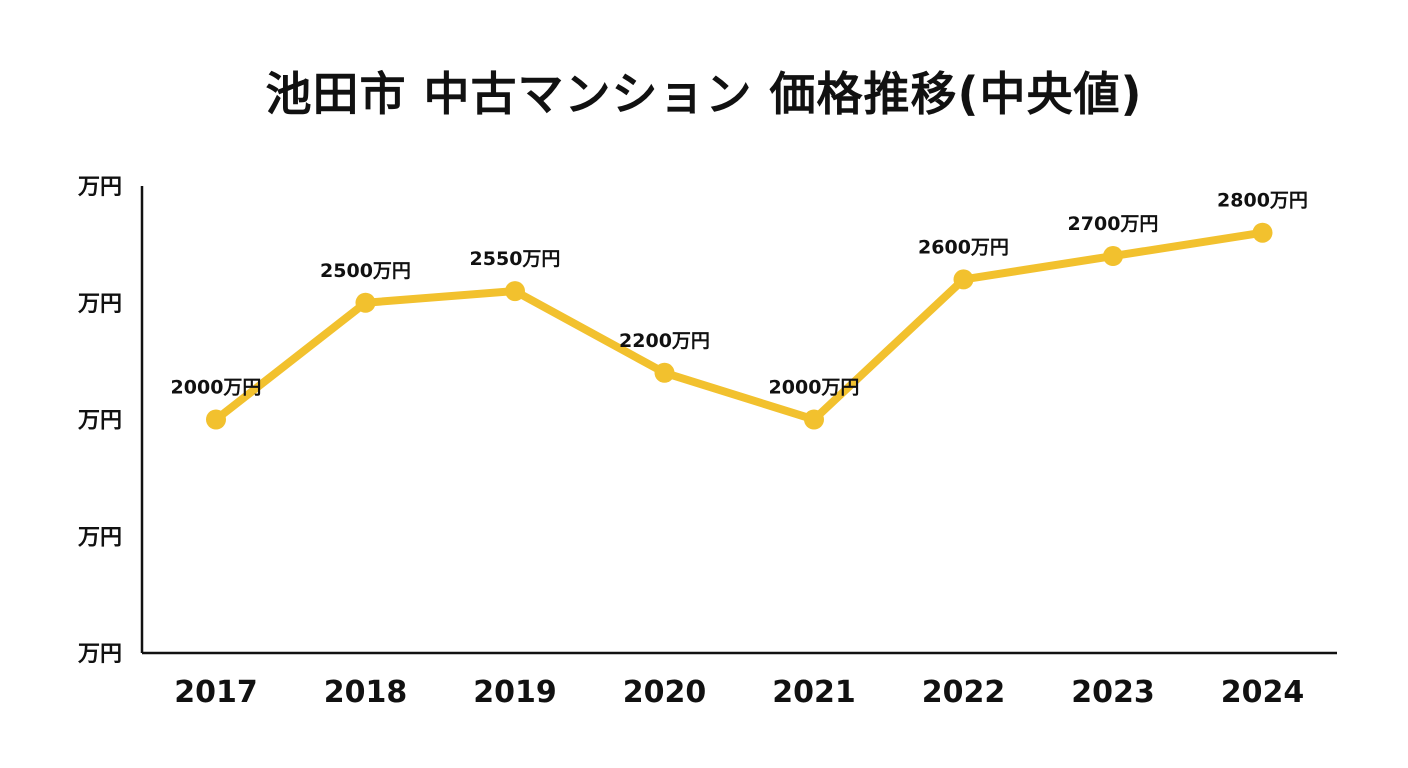 This screenshot has height=768, width=1408. I want to click on data-label: 2600万円, so click(963, 247).